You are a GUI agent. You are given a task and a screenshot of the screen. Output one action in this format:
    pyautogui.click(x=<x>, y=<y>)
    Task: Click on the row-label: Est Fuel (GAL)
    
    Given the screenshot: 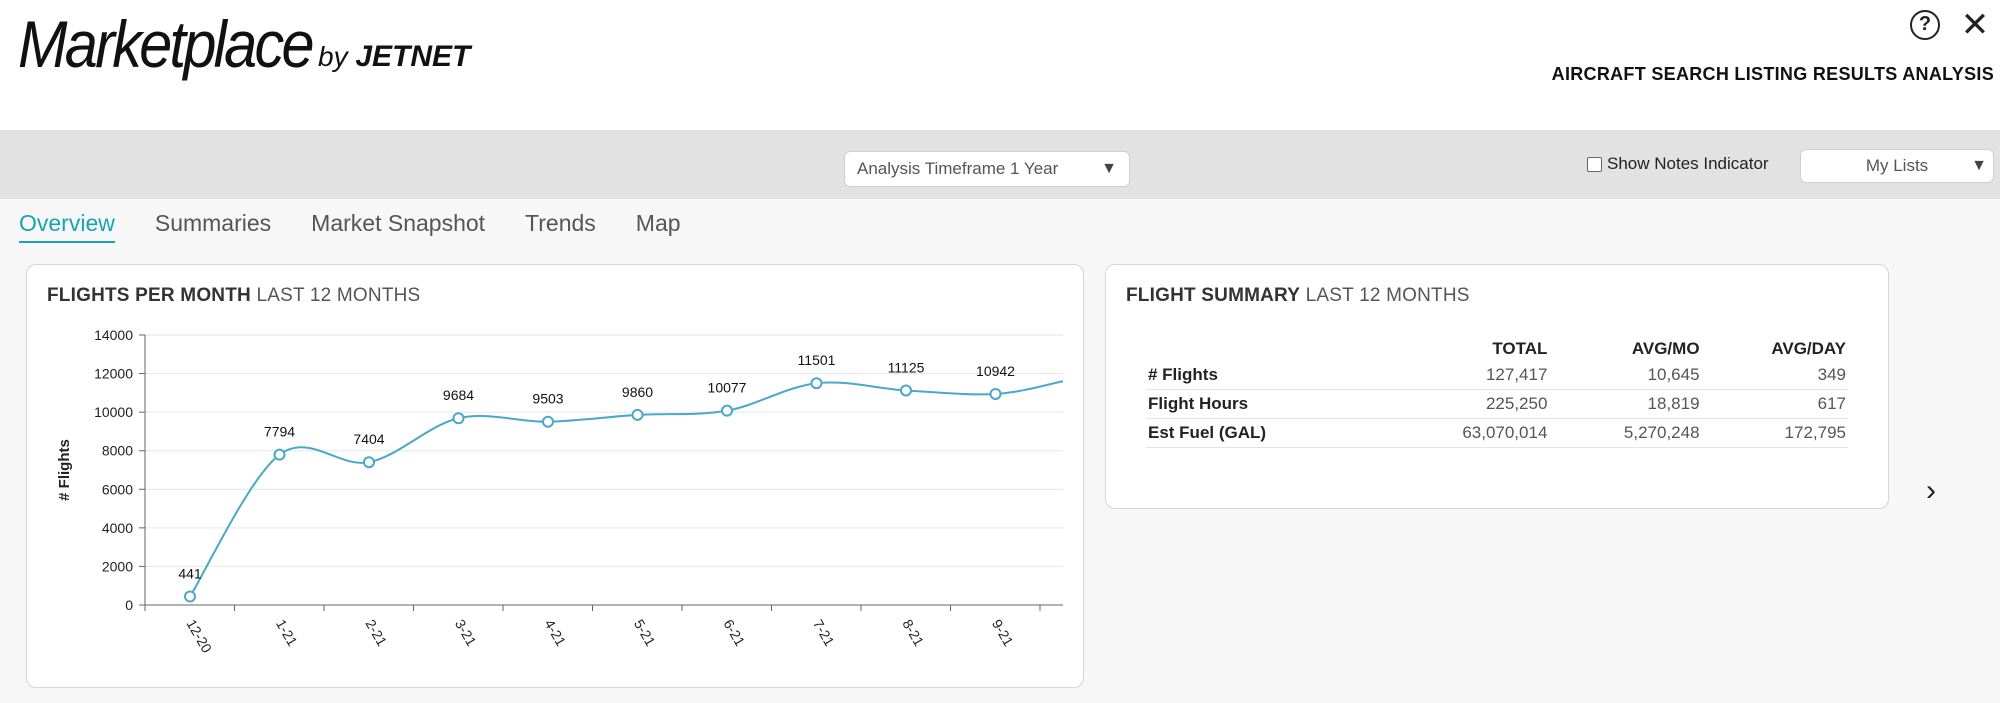 What is the action you would take?
    pyautogui.click(x=1263, y=433)
    